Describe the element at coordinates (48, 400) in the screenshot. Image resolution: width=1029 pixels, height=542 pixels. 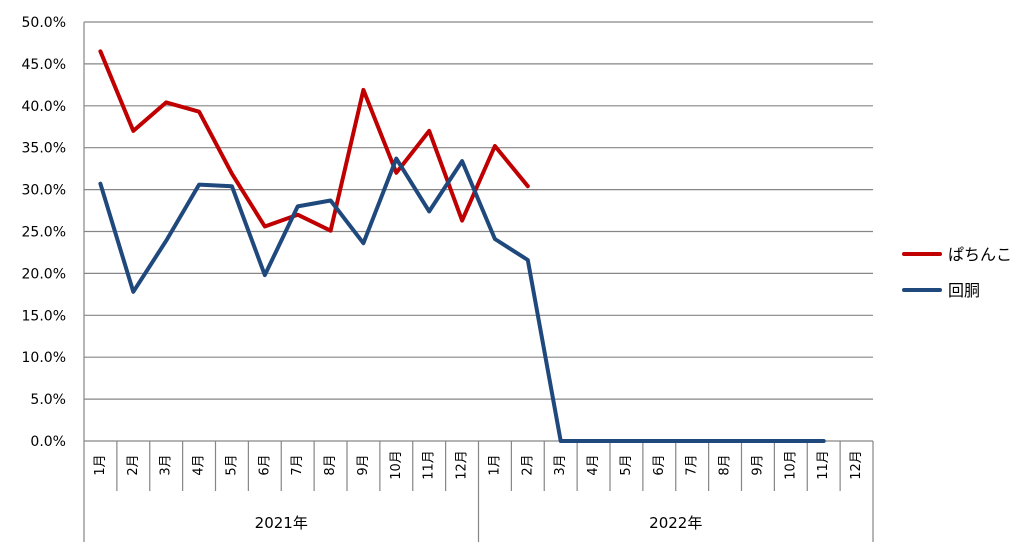
I see `y-tick-label: 5.0%` at that location.